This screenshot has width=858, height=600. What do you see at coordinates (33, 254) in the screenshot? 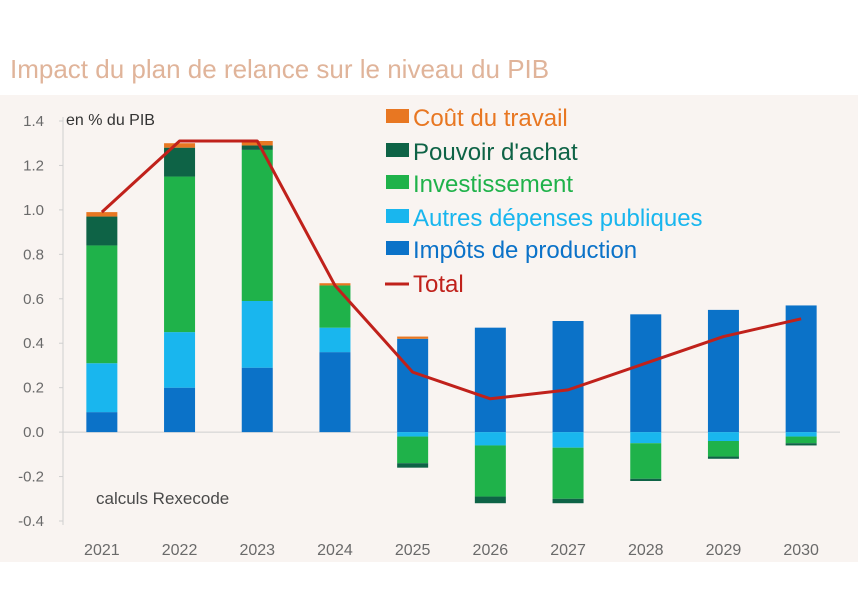
I see `y-tick-label: 0.8` at bounding box center [33, 254].